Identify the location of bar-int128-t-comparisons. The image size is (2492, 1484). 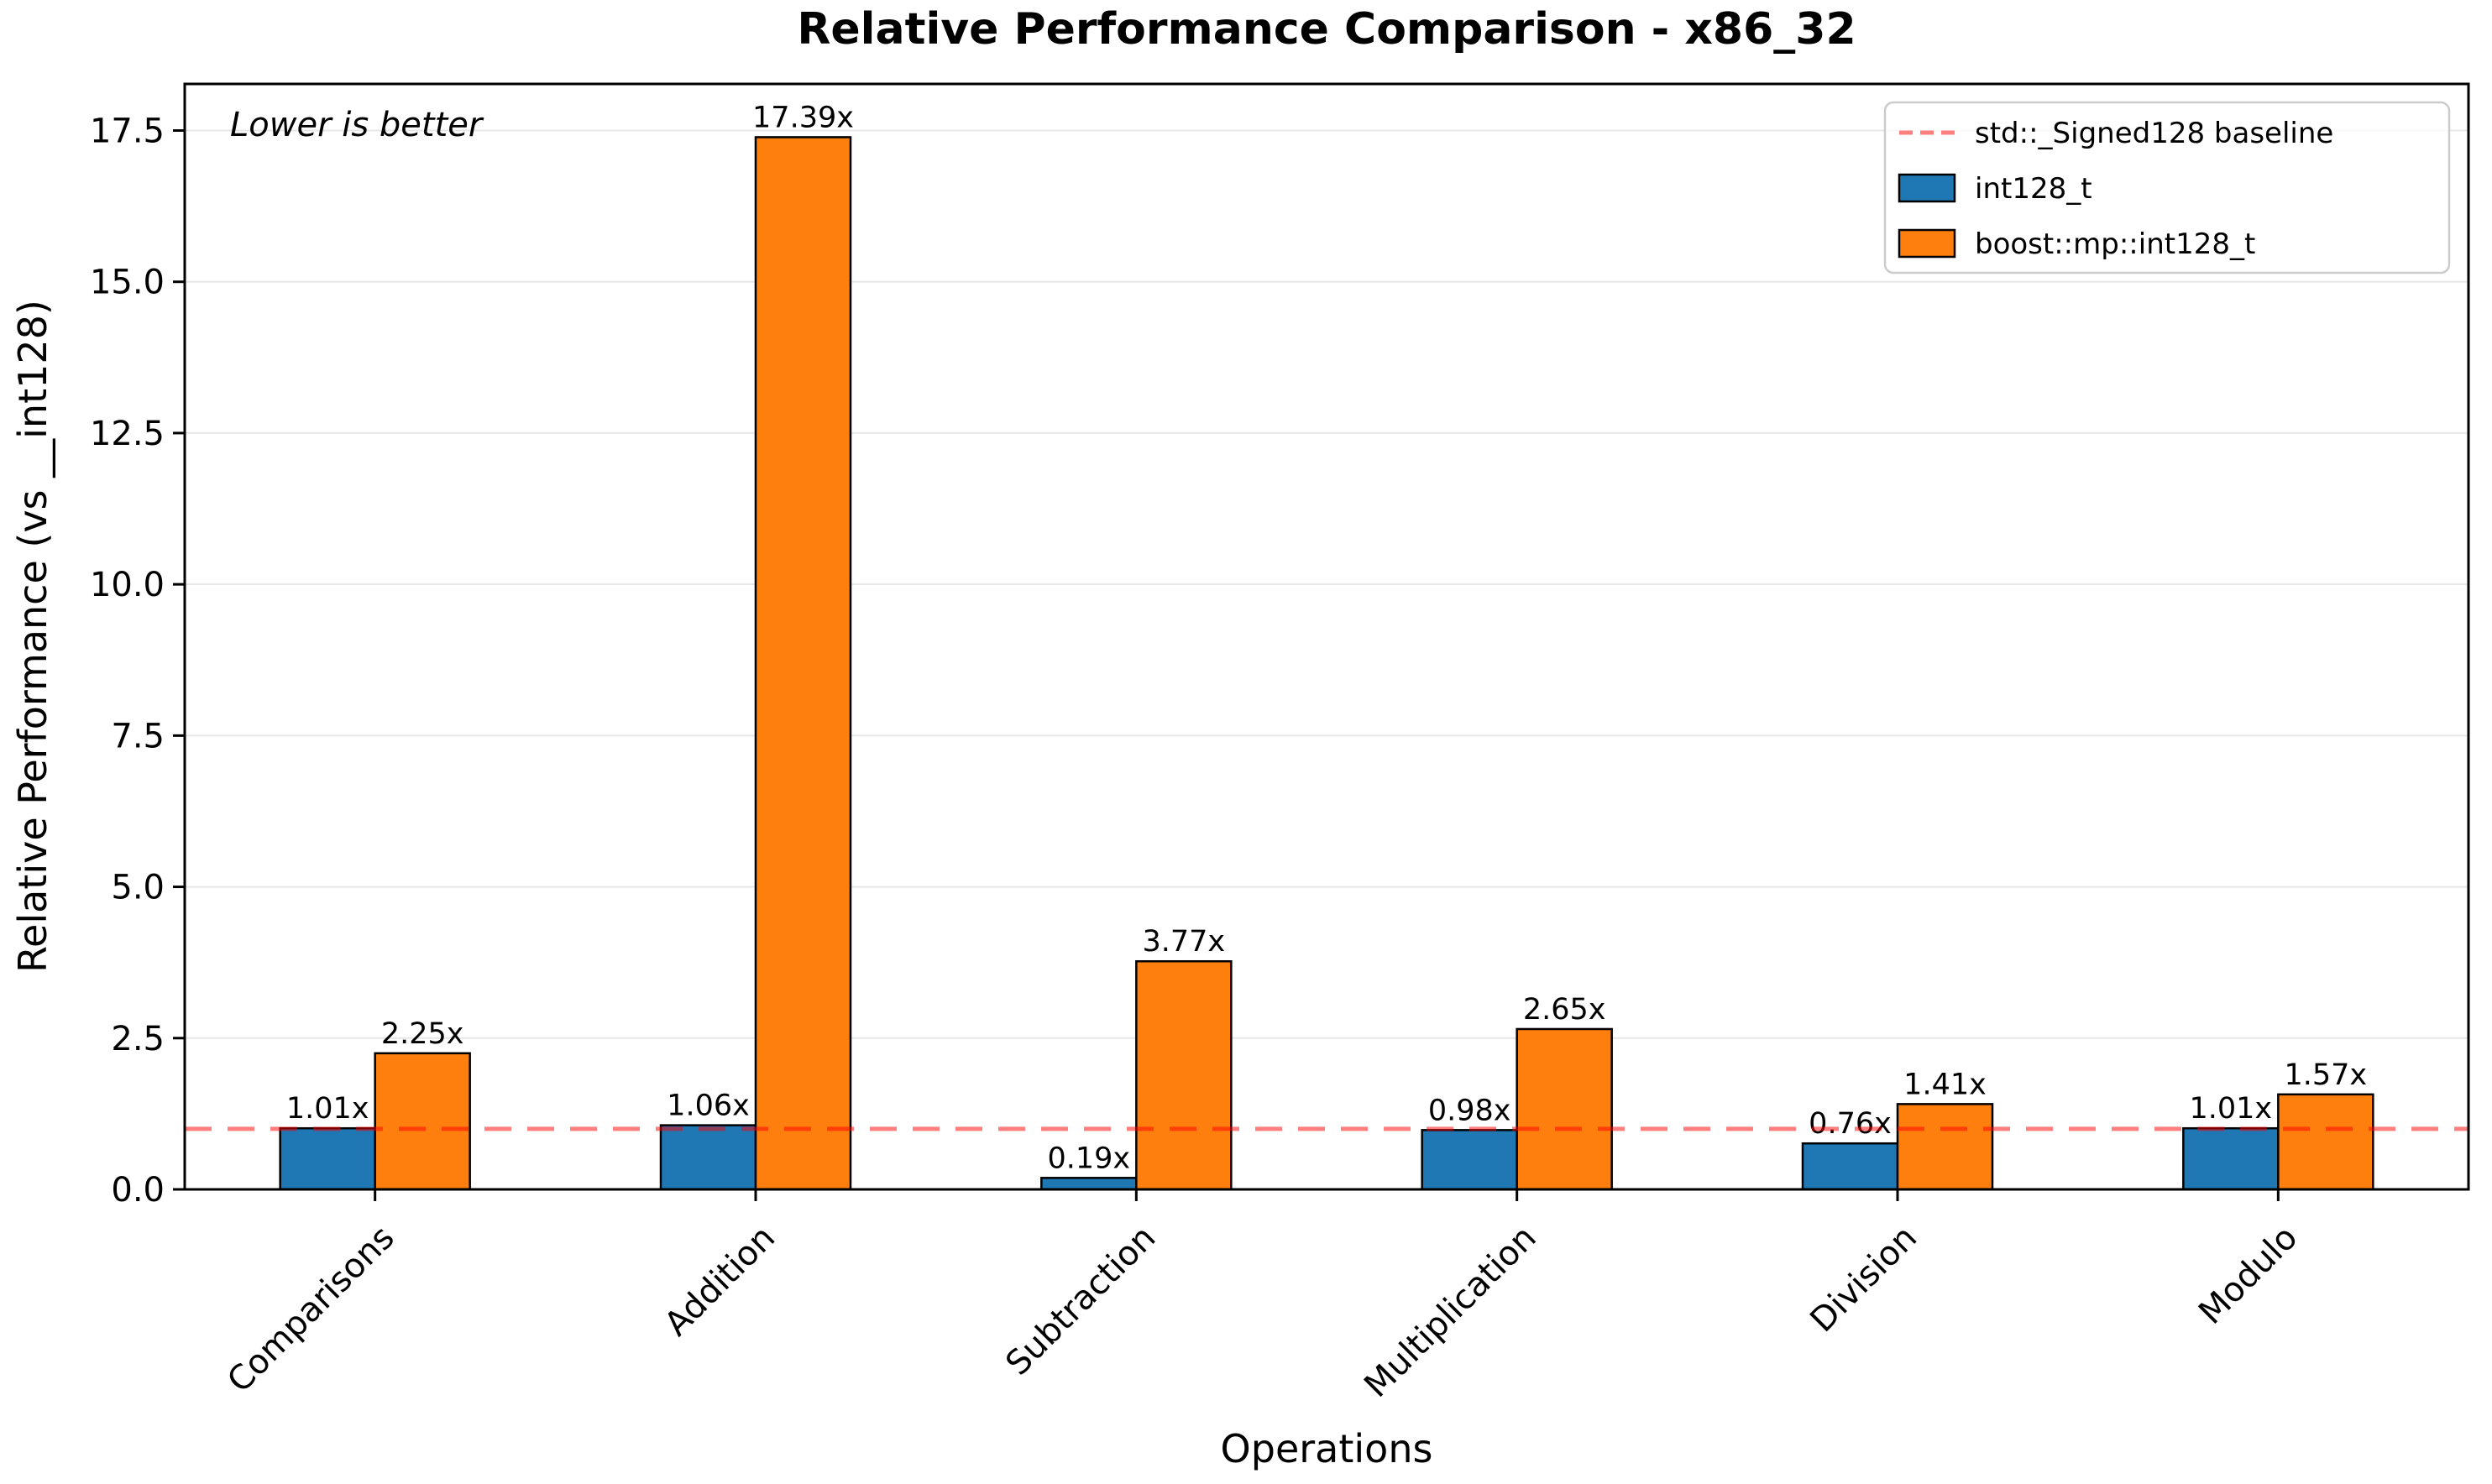
(327, 1158).